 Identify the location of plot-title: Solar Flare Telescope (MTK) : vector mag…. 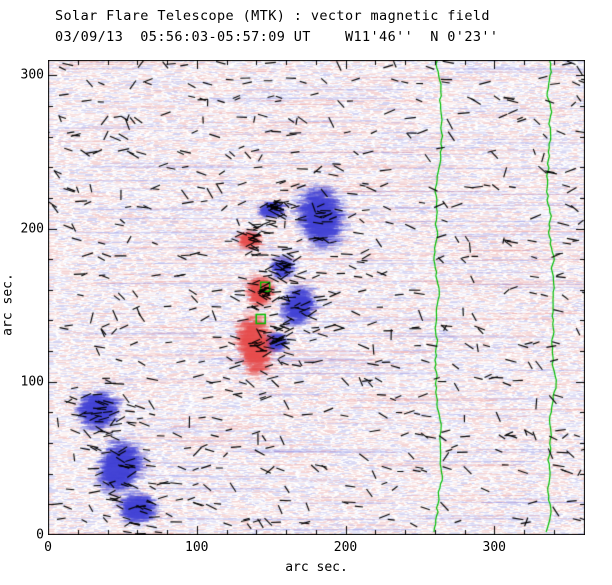
(272, 16).